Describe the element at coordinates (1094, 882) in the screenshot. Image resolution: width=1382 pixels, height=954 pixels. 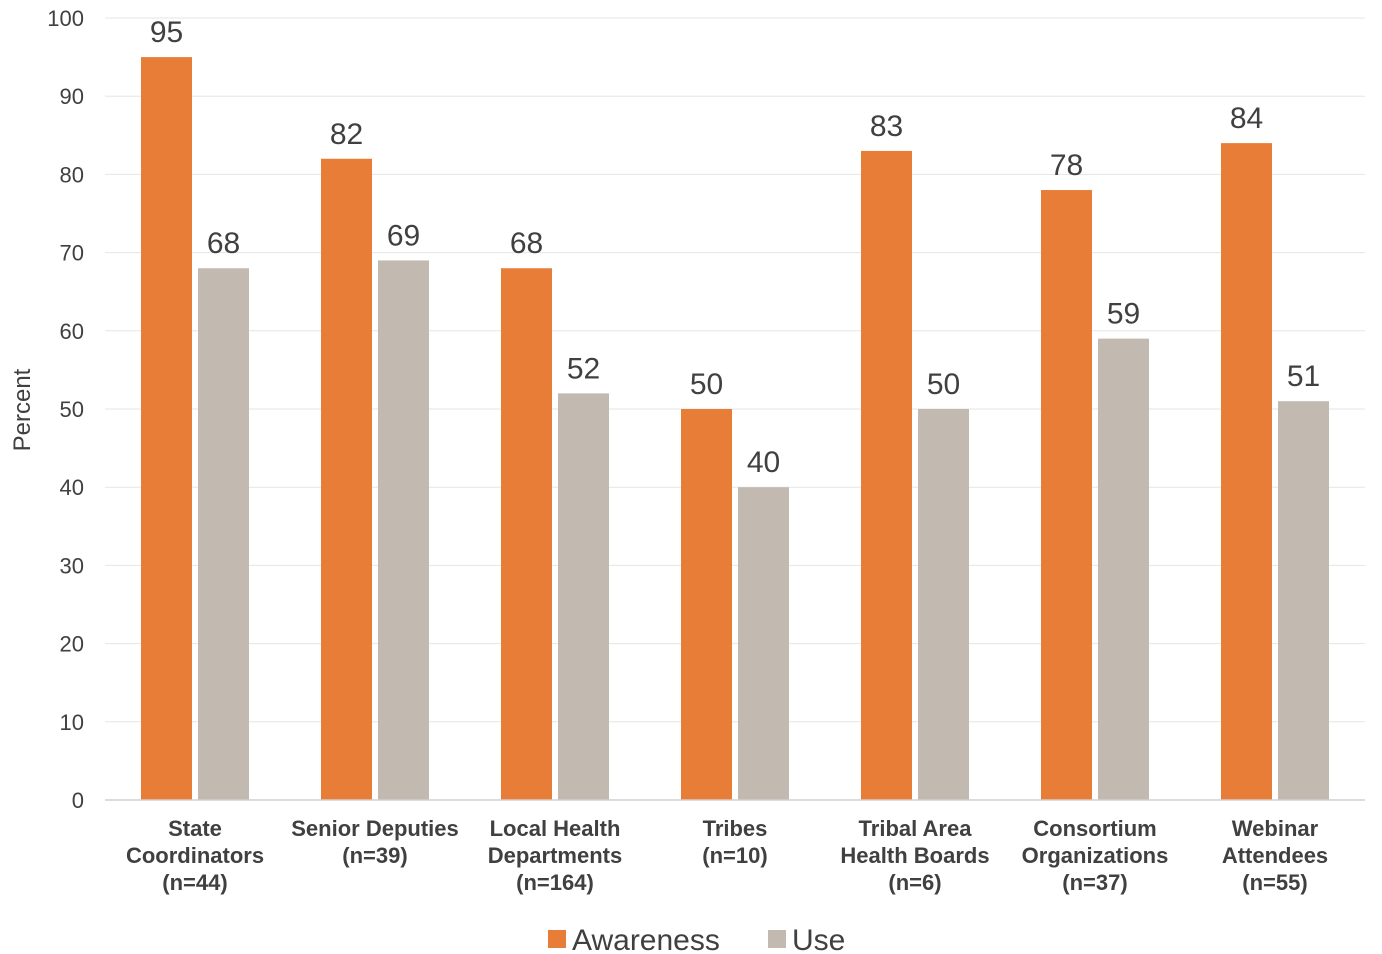
I see `x-category-line: (n=37)` at that location.